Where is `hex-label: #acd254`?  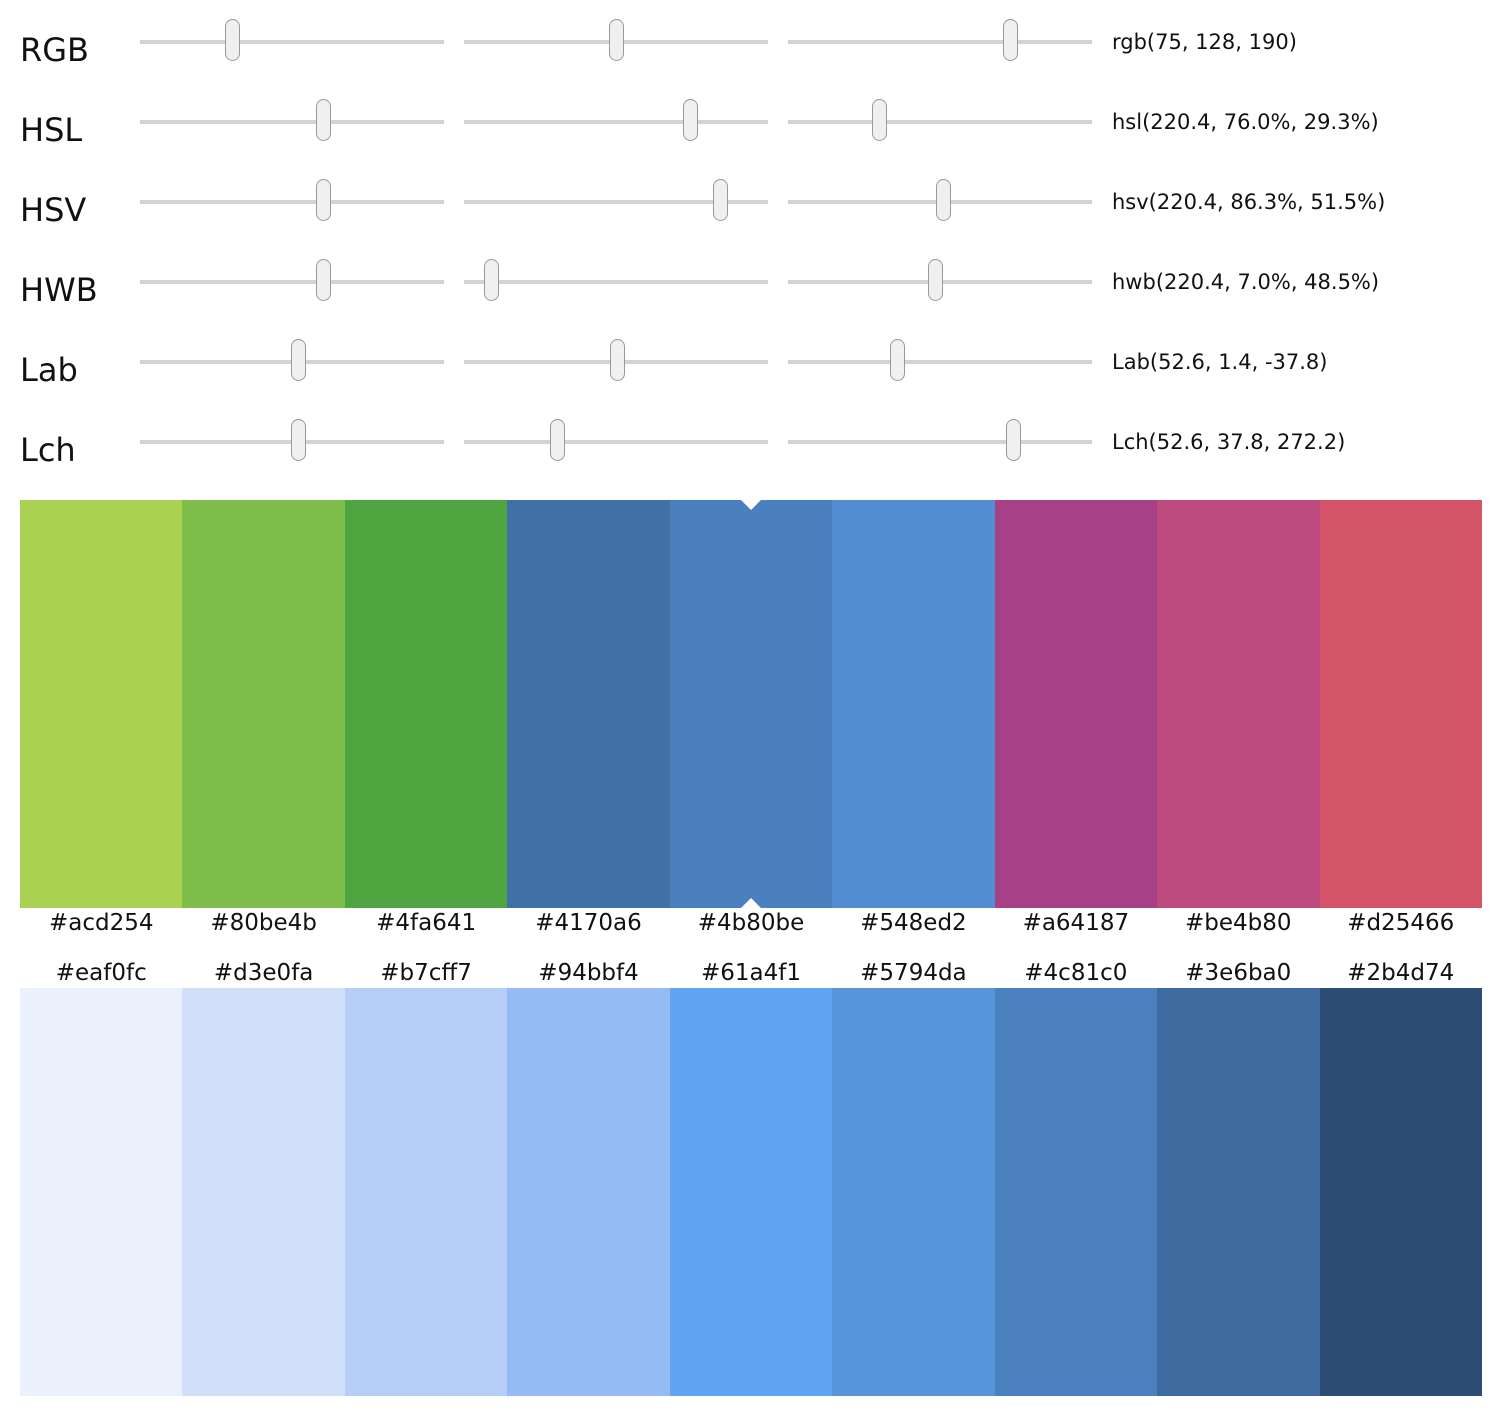
hex-label: #acd254 is located at coordinates (101, 923).